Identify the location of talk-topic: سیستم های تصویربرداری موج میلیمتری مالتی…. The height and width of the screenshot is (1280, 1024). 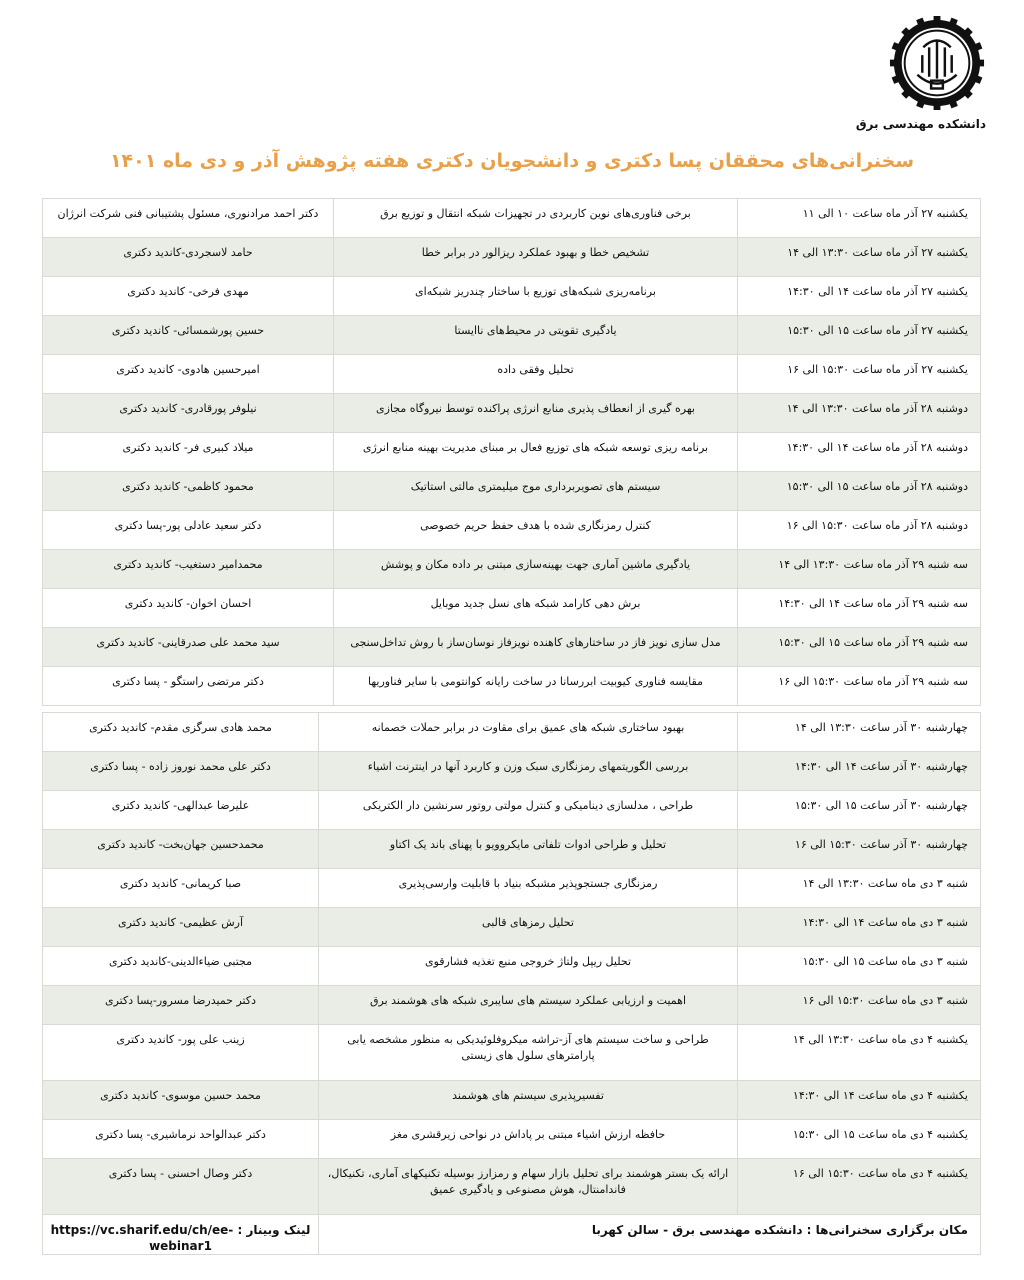
(535, 491).